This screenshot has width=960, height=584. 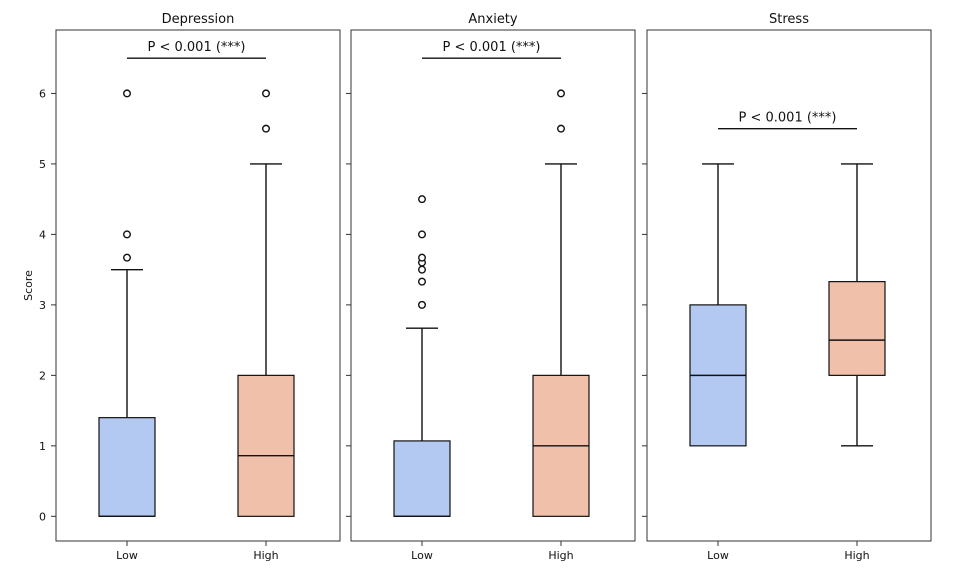 I want to click on panel-title-stress: Stress, so click(x=789, y=19).